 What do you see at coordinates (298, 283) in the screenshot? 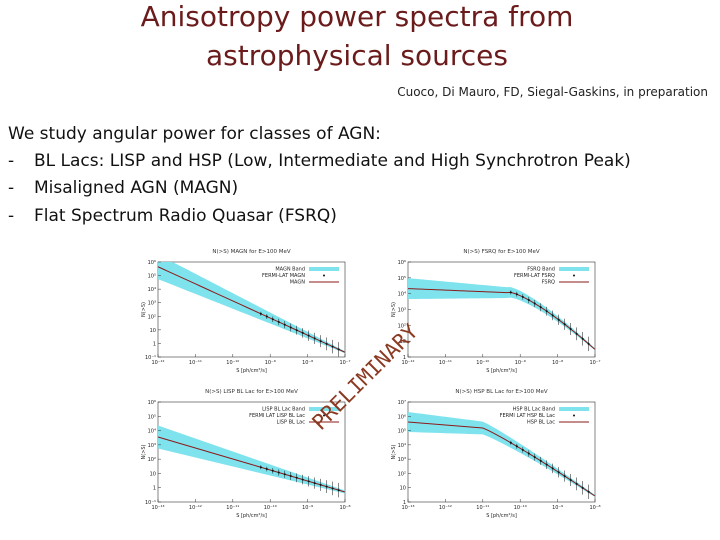
I see `legend-entry: MAGN` at bounding box center [298, 283].